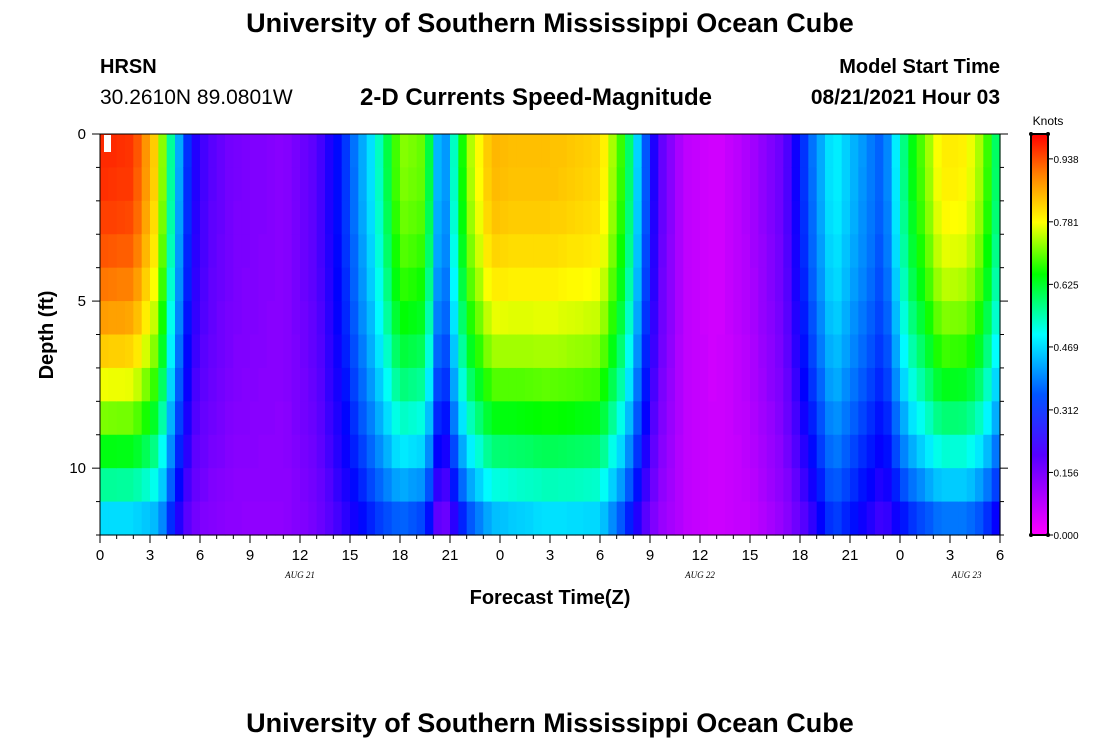  I want to click on x-tick-label: 12, so click(300, 555).